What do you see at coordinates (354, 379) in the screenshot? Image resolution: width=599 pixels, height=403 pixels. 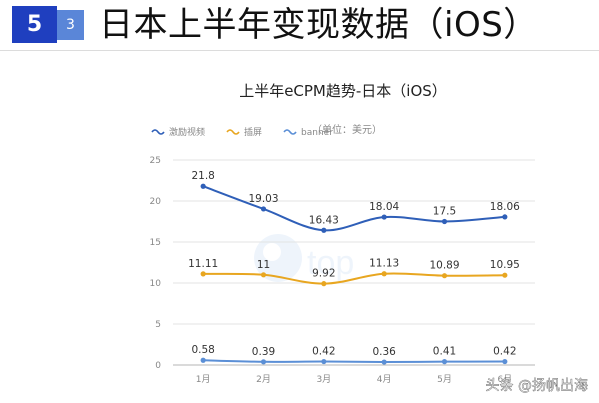 I see `x-axis: 1月 2月 3月 4月 5月 6月` at bounding box center [354, 379].